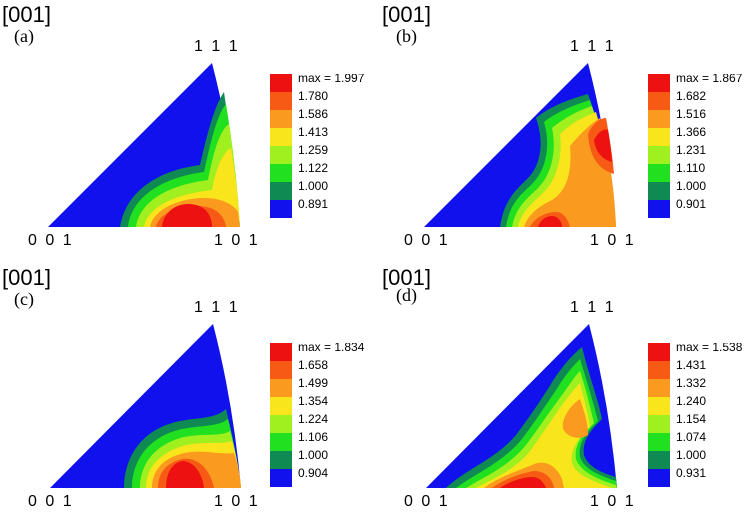 The height and width of the screenshot is (518, 752). Describe the element at coordinates (313, 204) in the screenshot. I see `legend-value-7: 0.891` at that location.